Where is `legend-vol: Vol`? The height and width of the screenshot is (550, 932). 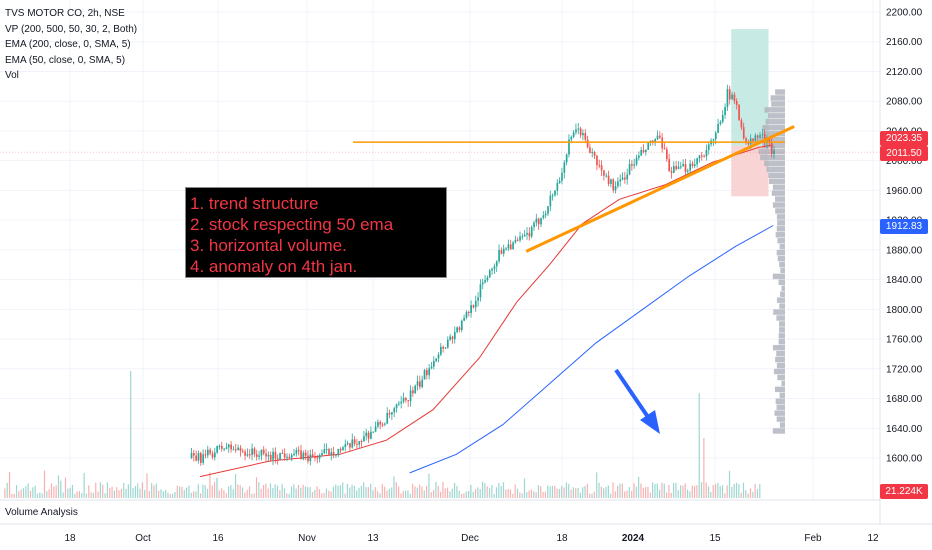 legend-vol: Vol is located at coordinates (12, 75).